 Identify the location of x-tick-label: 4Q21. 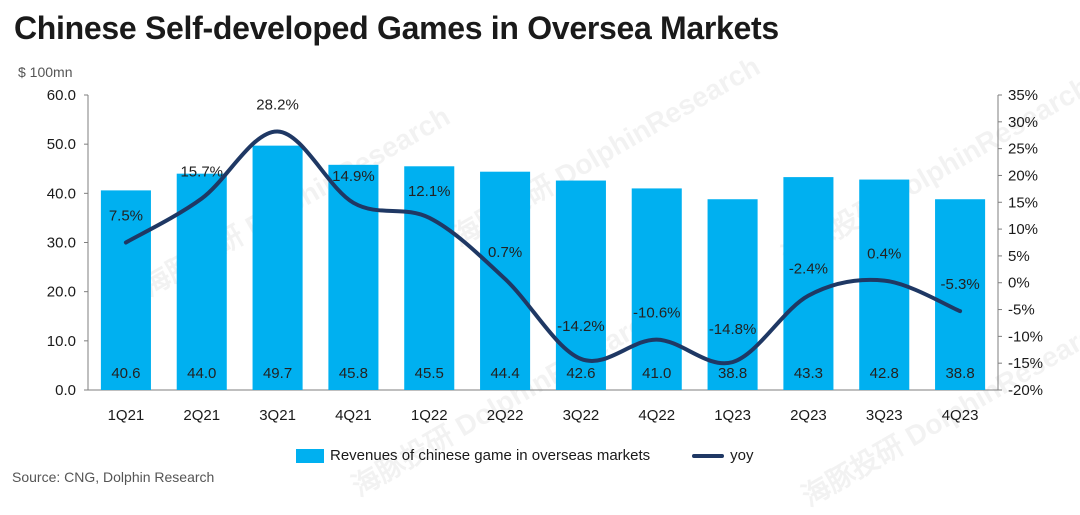
(353, 415).